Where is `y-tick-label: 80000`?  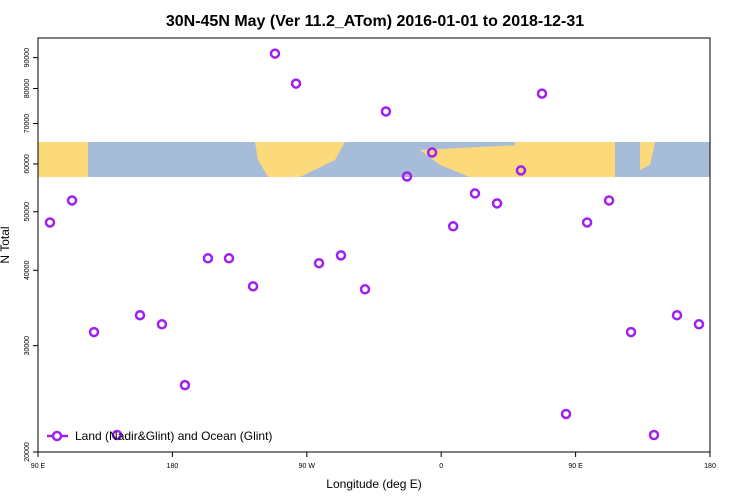 y-tick-label: 80000 is located at coordinates (27, 89).